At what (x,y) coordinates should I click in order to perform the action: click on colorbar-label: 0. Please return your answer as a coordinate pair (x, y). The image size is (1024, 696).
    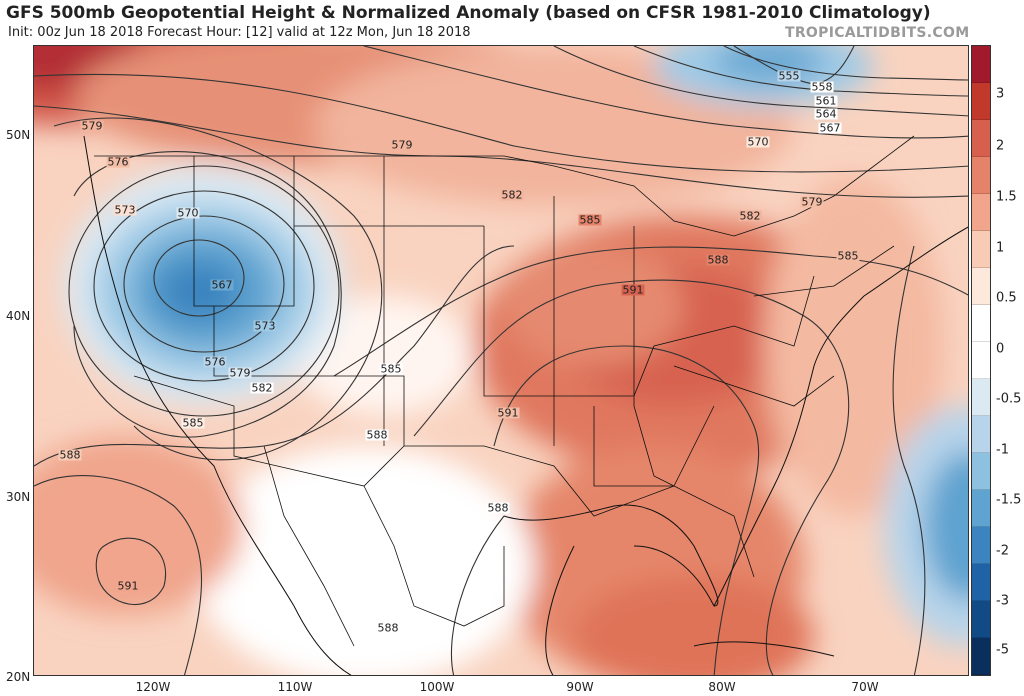
    Looking at the image, I should click on (1000, 349).